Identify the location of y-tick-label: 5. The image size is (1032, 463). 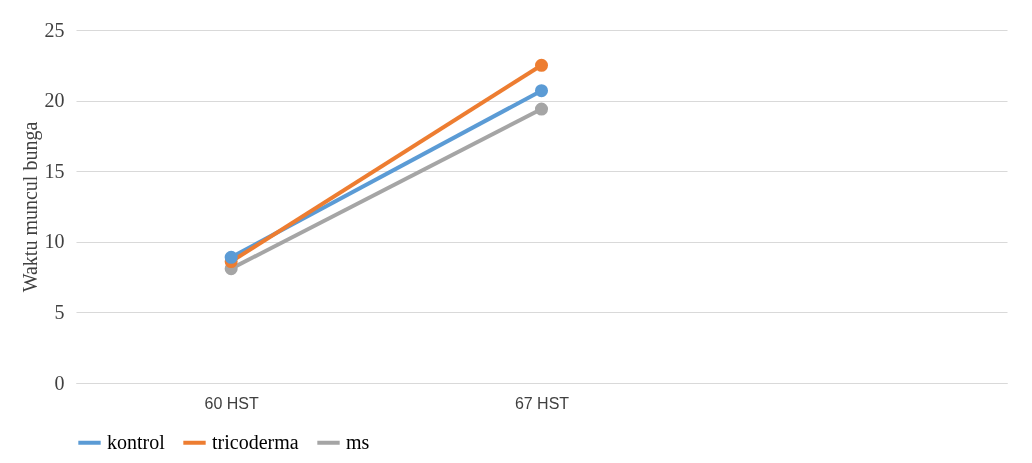
(59, 311).